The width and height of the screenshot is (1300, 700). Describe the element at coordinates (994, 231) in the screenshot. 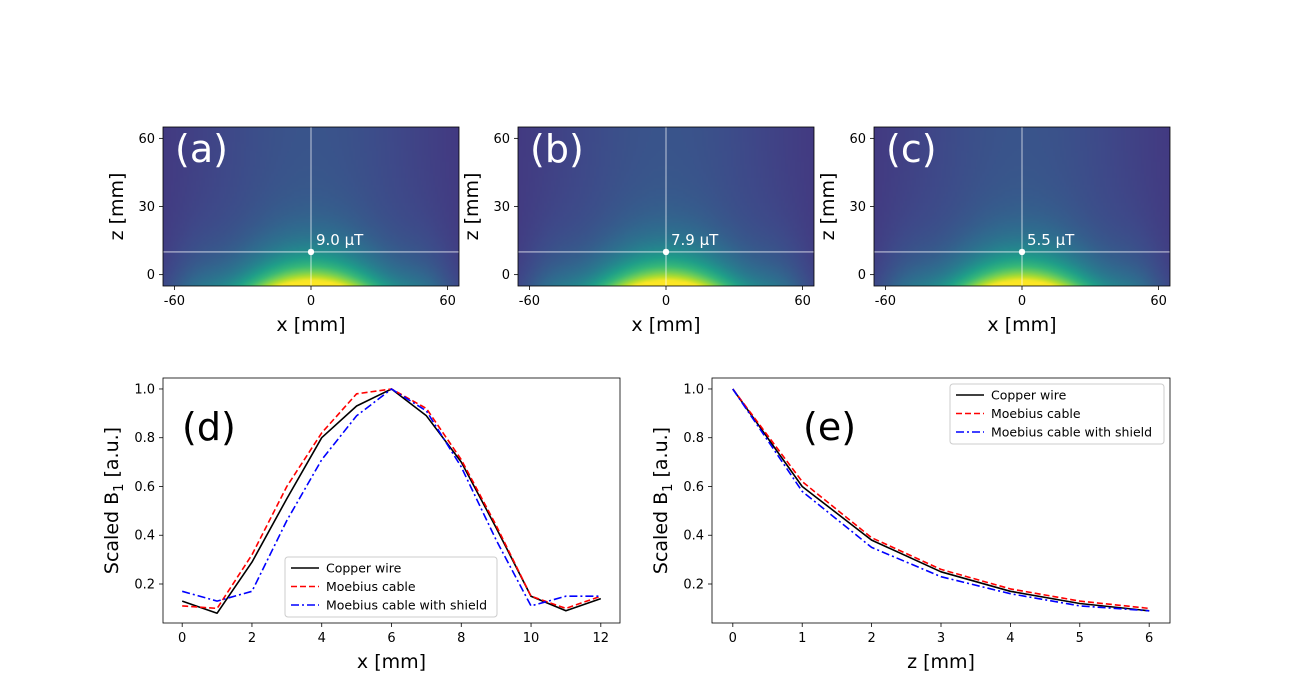

I see `heatmap-panel: 5.5 μT (c) -60 0 60 0 30 60 x [mm] z [mm]` at that location.